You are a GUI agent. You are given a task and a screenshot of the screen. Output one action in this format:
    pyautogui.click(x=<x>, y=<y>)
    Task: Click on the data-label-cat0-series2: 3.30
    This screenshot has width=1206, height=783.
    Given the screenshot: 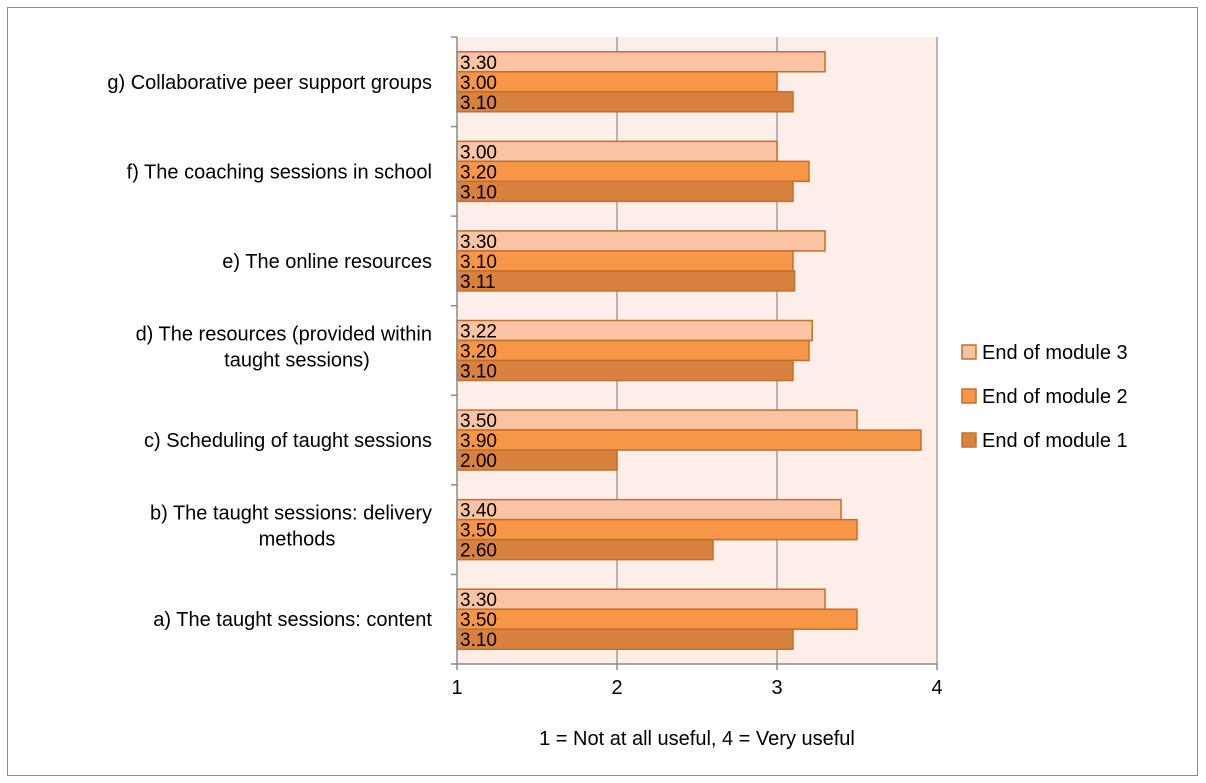 What is the action you would take?
    pyautogui.click(x=478, y=600)
    